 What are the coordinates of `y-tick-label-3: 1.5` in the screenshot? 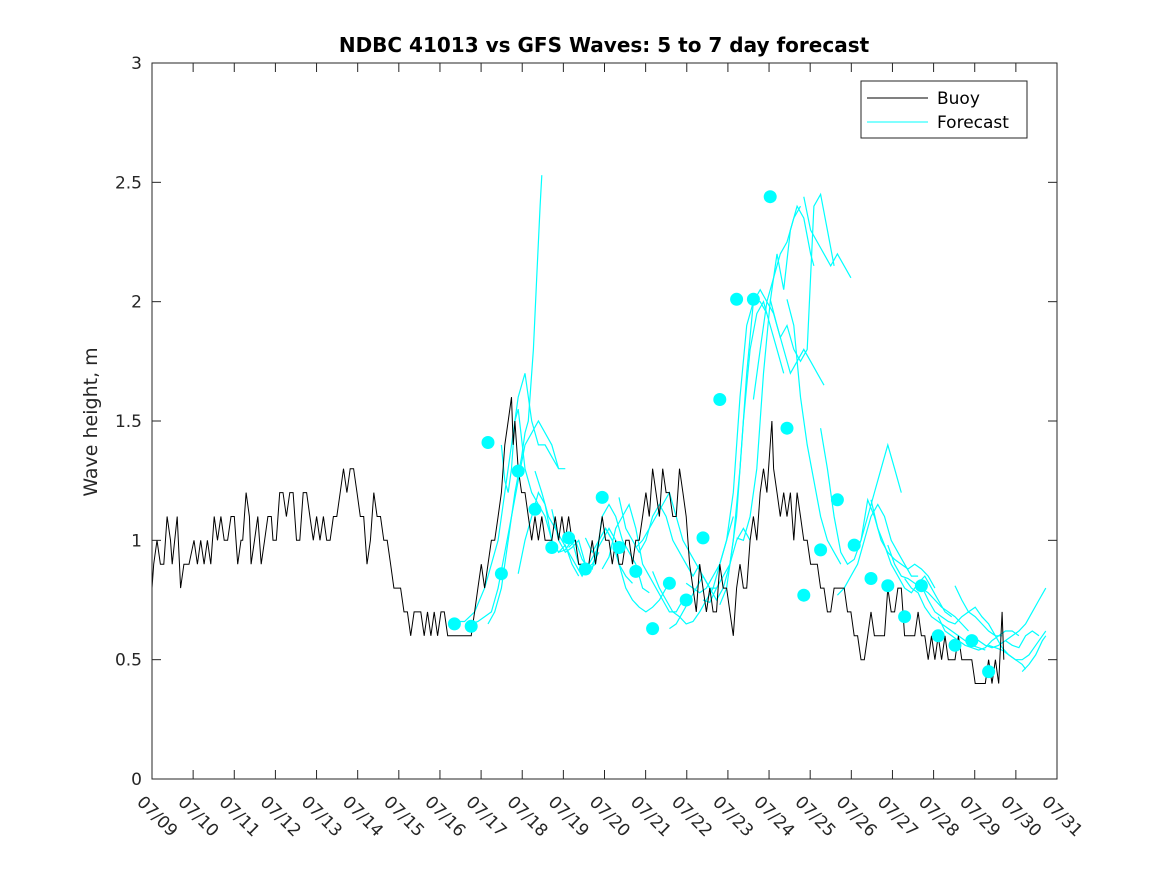 It's located at (128, 422).